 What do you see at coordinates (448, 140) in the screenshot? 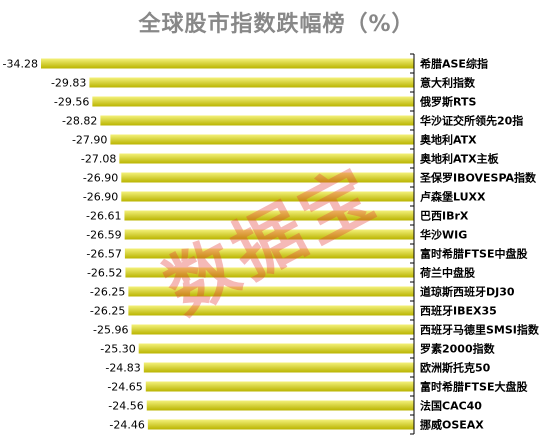
I see `category-label: 奥地利ATX` at bounding box center [448, 140].